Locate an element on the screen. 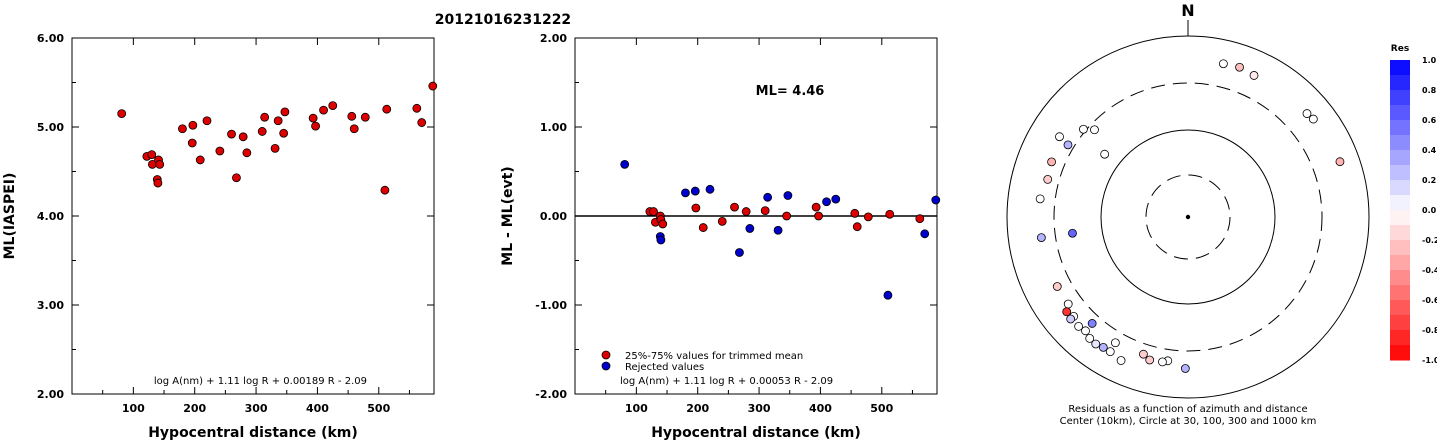 The width and height of the screenshot is (1437, 446). colorbar-ticks: 1.0 0.8 0.6 0.4 0.2 0.0 -0.2 -0.4 -0.6 -0.8 -1.0 is located at coordinates (1429, 210).